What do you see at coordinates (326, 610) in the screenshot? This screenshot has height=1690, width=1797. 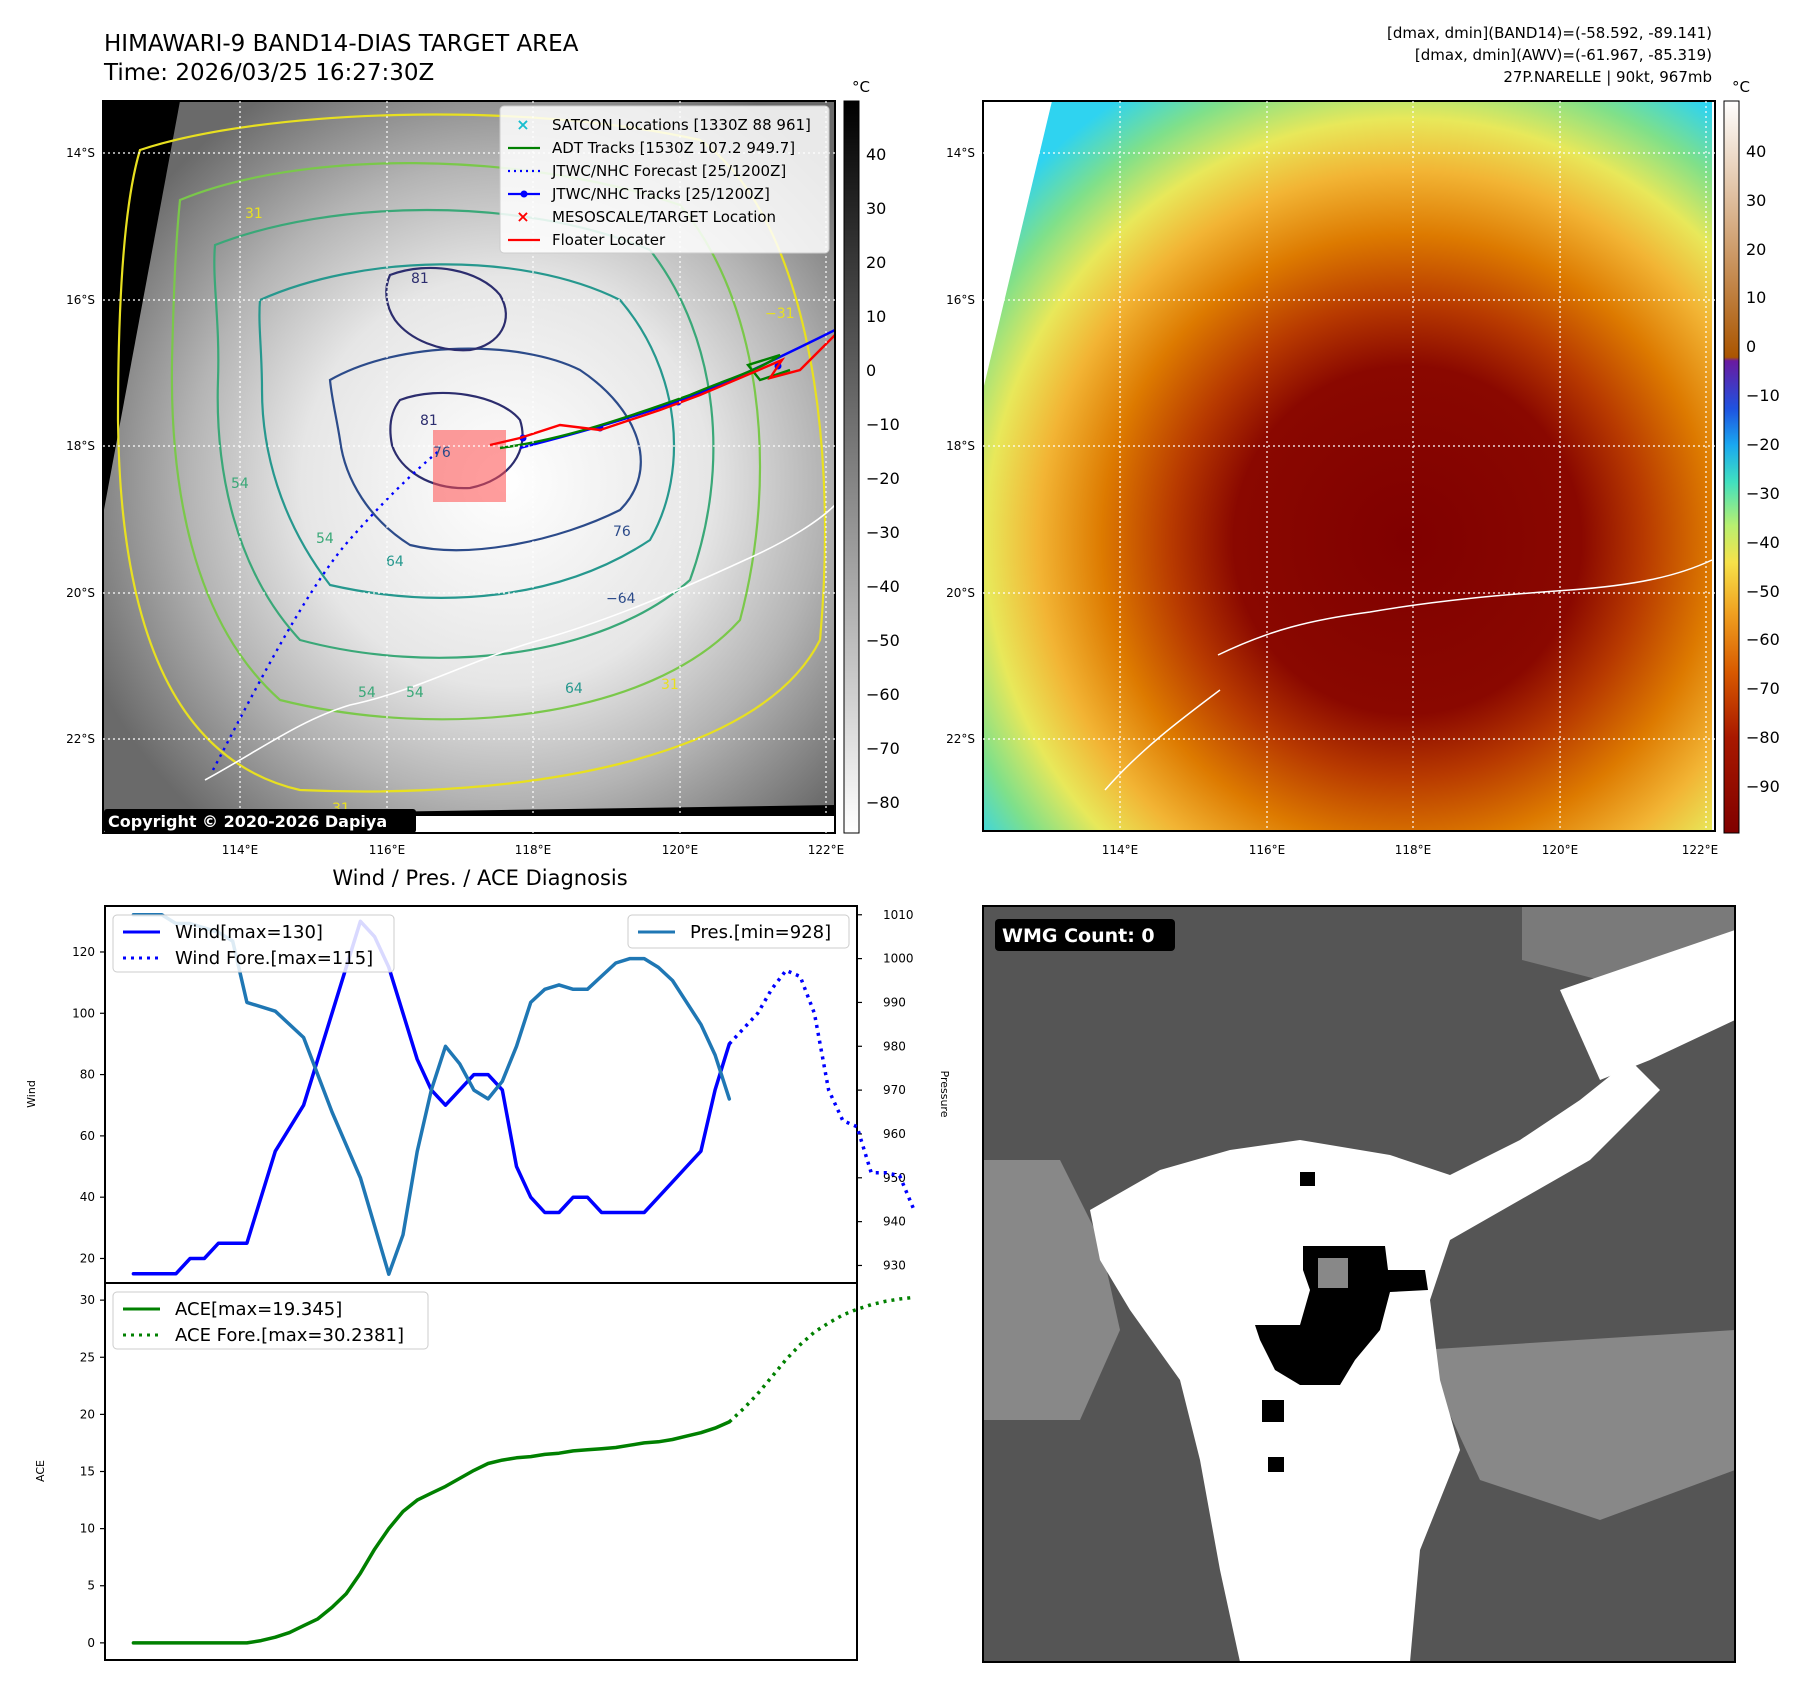 I see `jtwc-forecast-track` at bounding box center [326, 610].